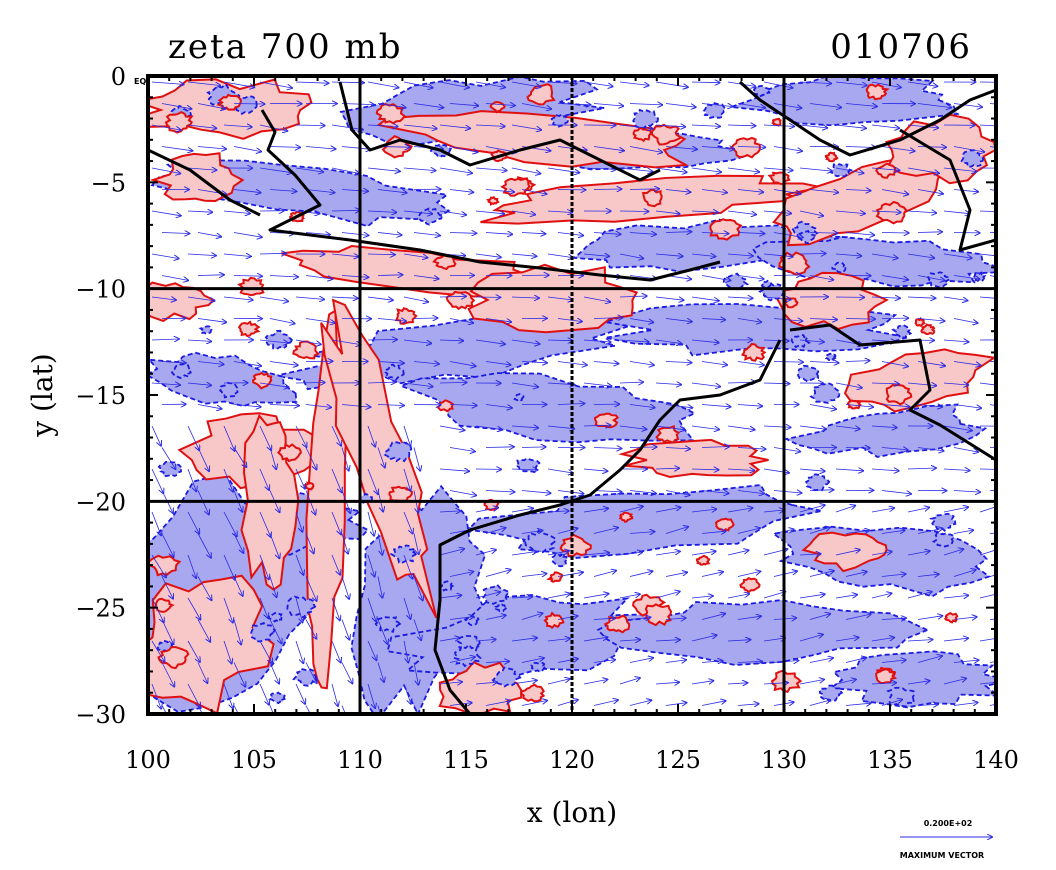 Image resolution: width=1056 pixels, height=870 pixels. I want to click on y-tick-label: −15, so click(100, 396).